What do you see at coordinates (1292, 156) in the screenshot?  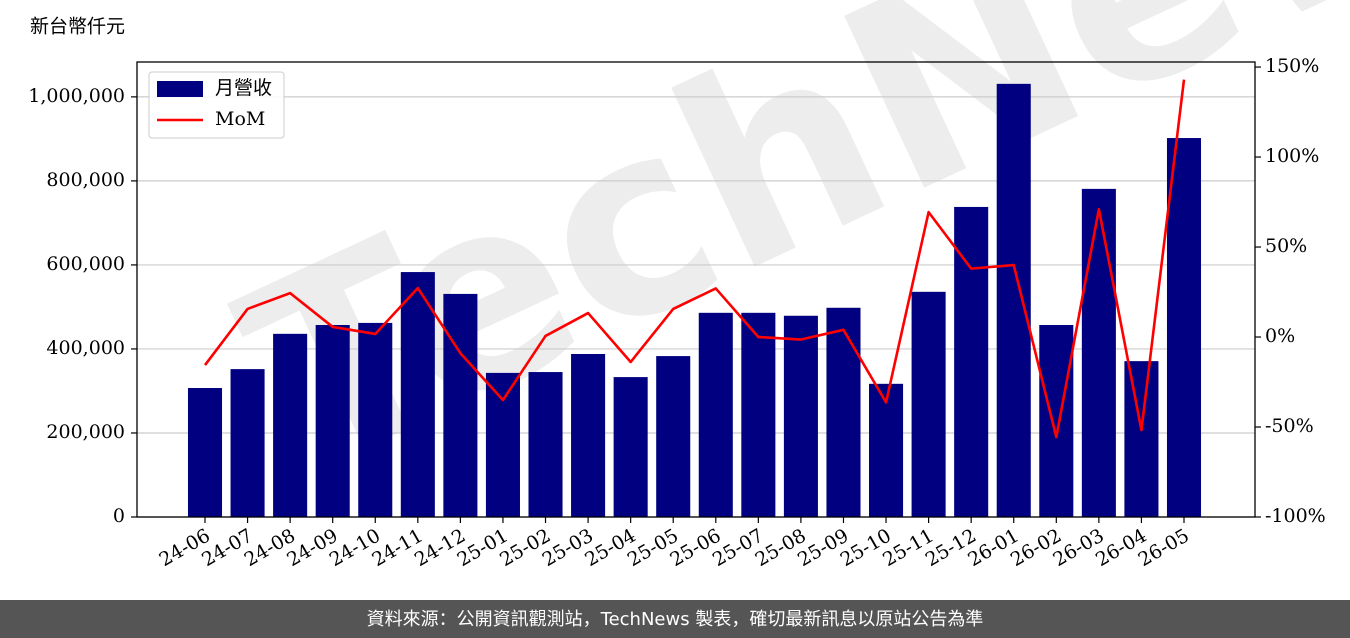 I see `y2-tick-label: 100%` at bounding box center [1292, 156].